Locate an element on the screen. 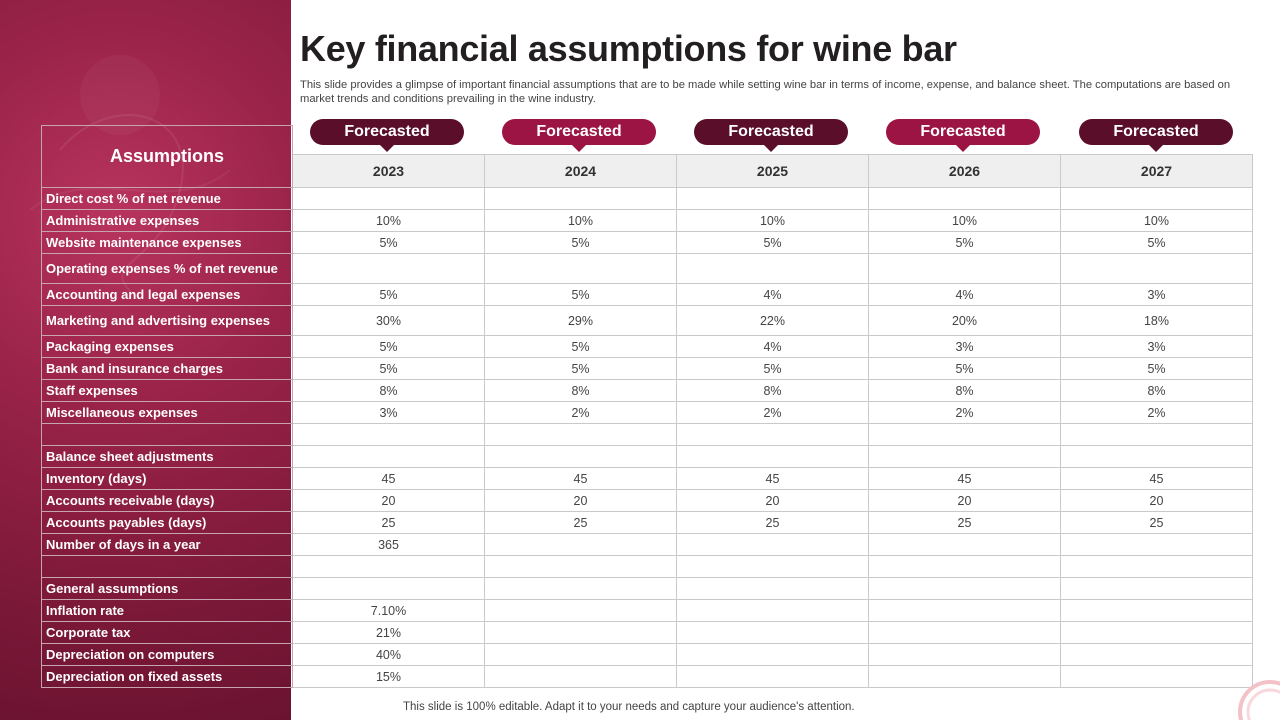 The height and width of the screenshot is (720, 1280). row-label: Inventory (days) is located at coordinates (167, 478).